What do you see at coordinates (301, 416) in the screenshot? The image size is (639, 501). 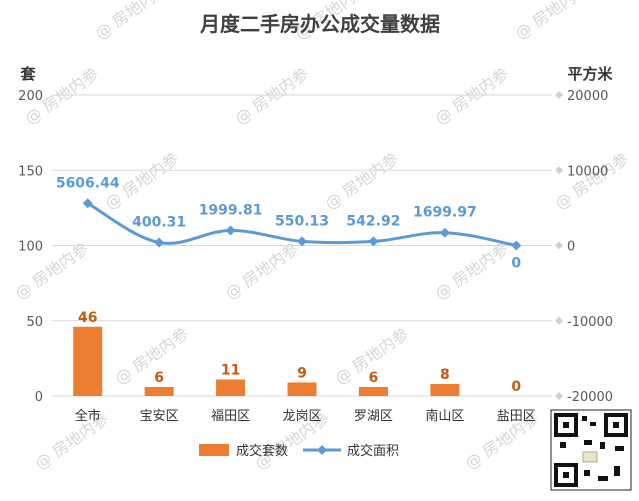 I see `category-label: 龙岗区` at bounding box center [301, 416].